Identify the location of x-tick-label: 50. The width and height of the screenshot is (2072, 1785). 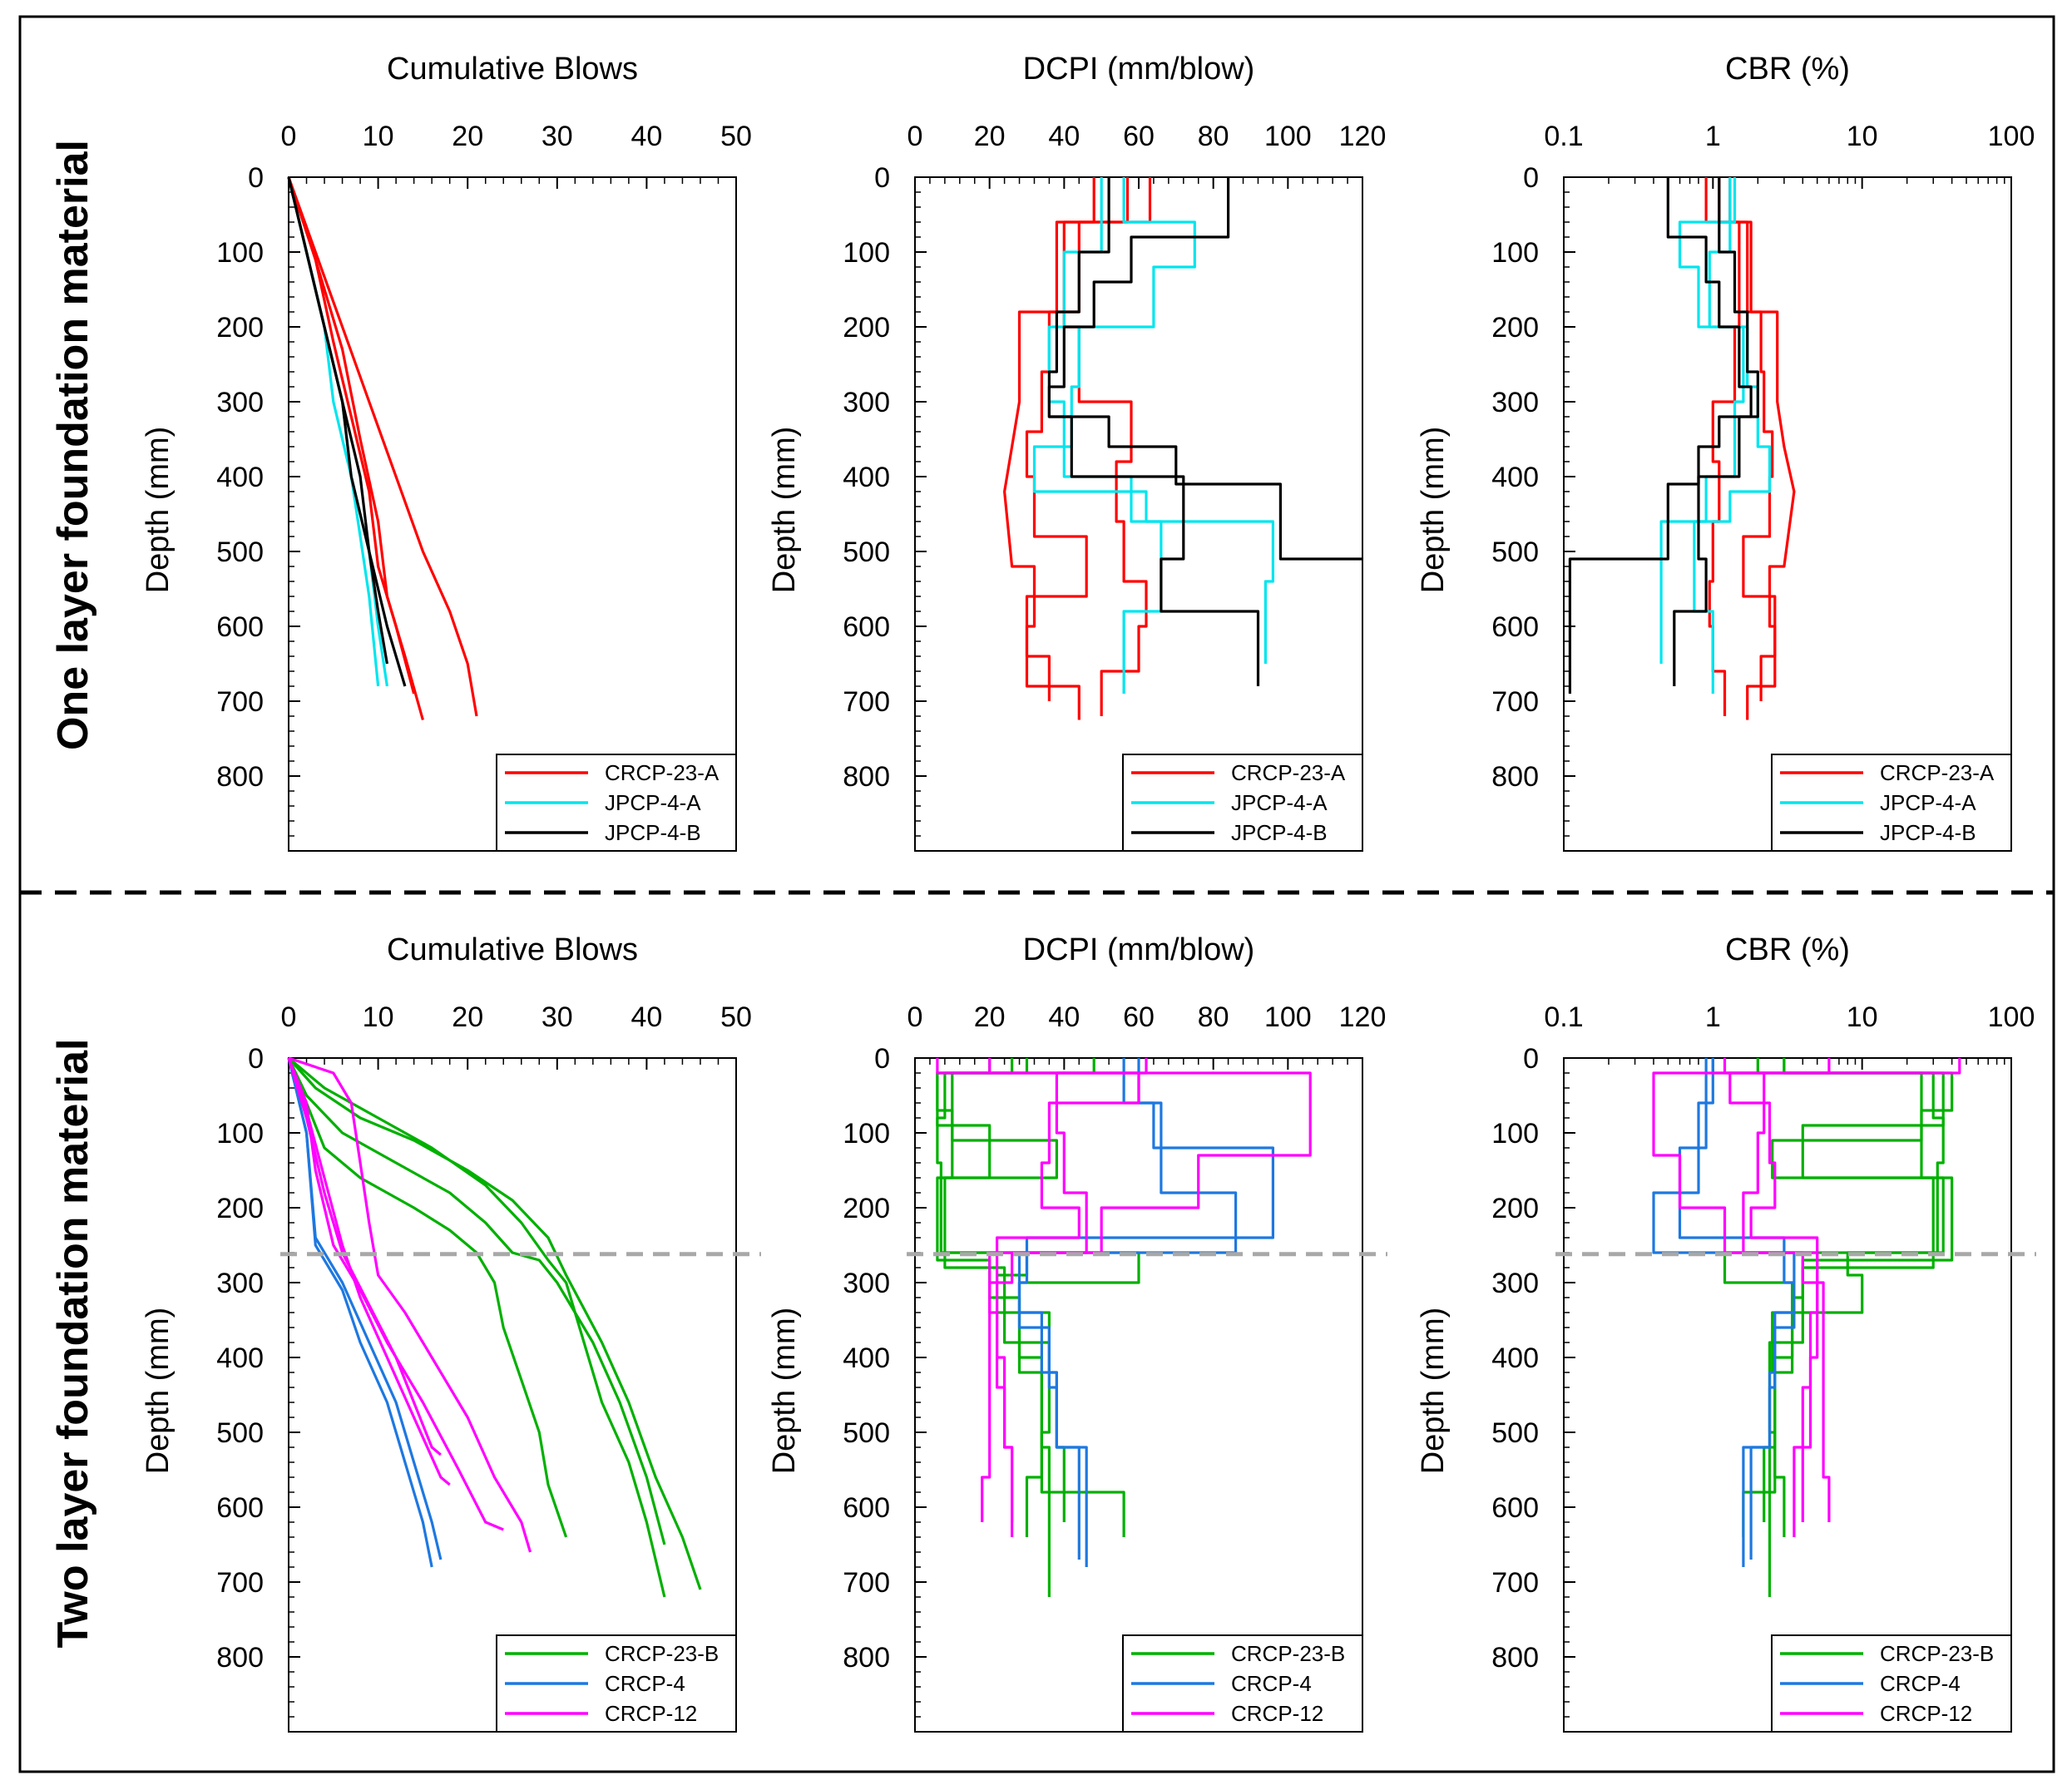
(736, 136).